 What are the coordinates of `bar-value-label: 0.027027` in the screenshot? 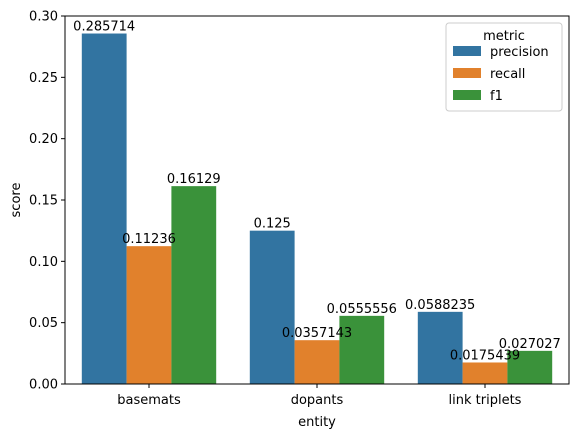 It's located at (530, 344).